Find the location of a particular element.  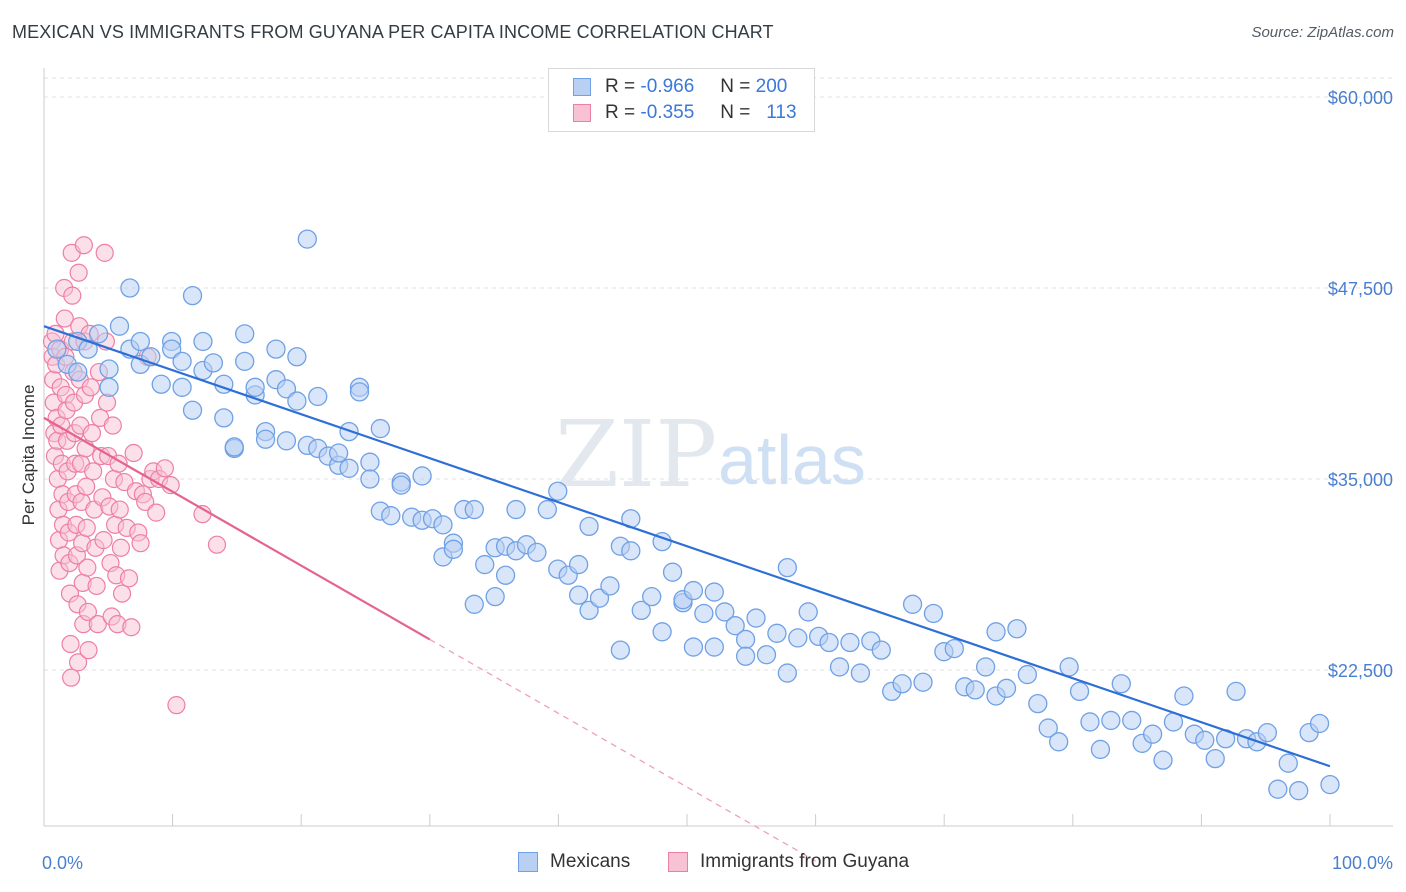

legend-r-value: -0.966 is located at coordinates (667, 86).